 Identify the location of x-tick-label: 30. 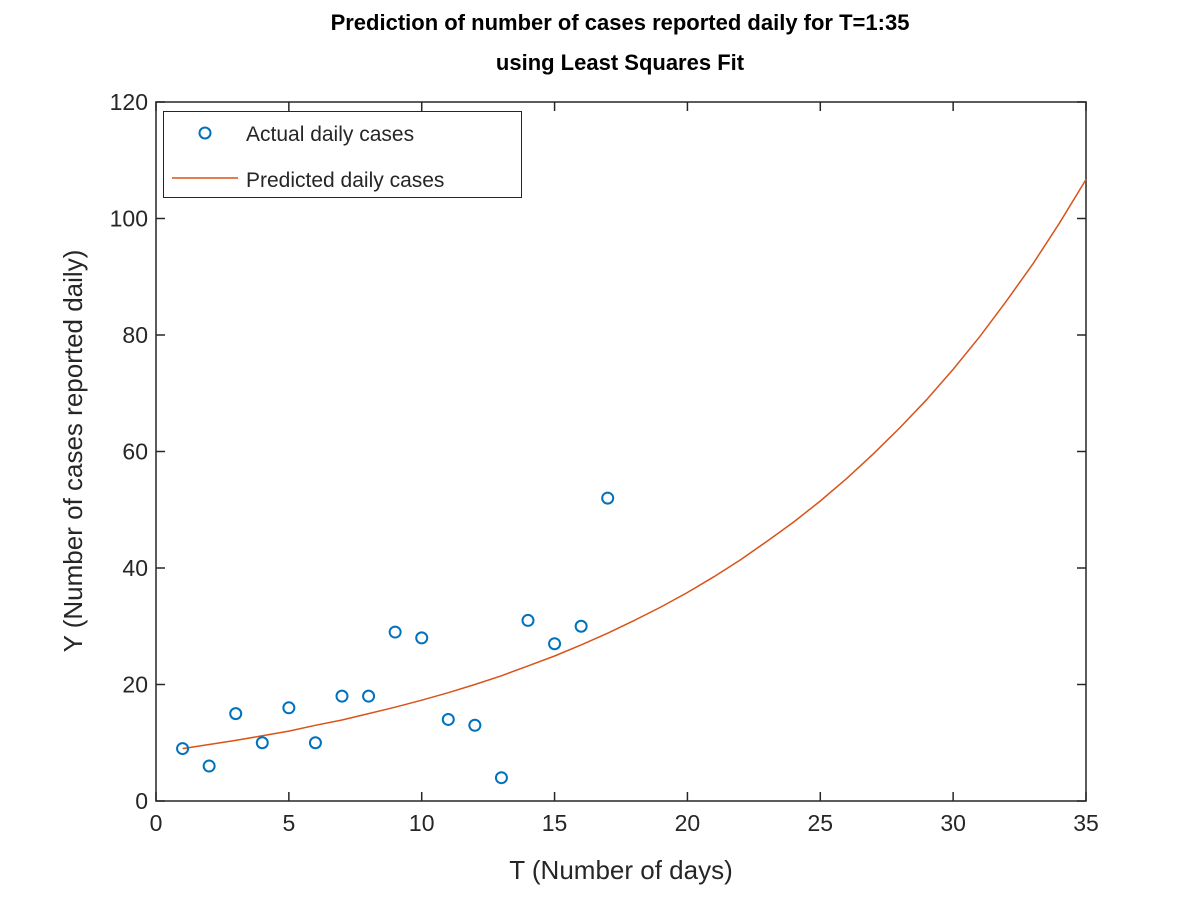
(953, 823).